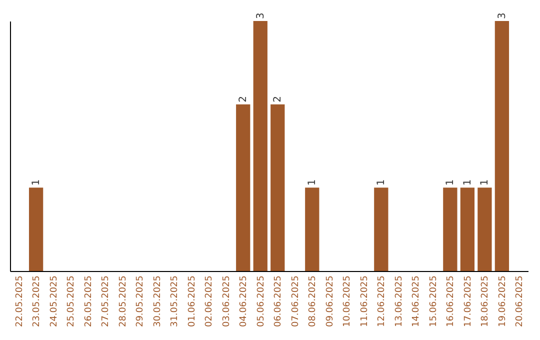 The image size is (540, 340). Describe the element at coordinates (157, 302) in the screenshot. I see `x-tick-label: 30.05.2025` at that location.